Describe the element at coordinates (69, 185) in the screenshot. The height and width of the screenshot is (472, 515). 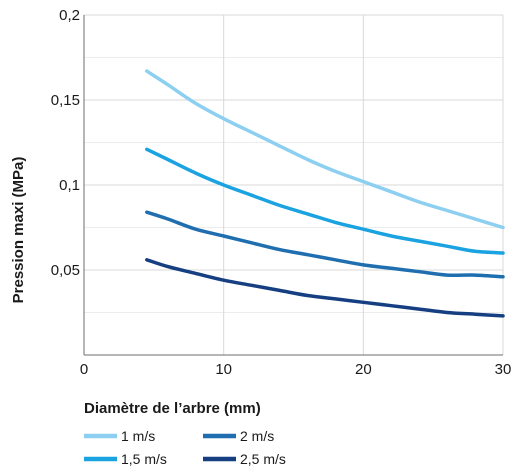
I see `y-tick-label: 0,1` at that location.